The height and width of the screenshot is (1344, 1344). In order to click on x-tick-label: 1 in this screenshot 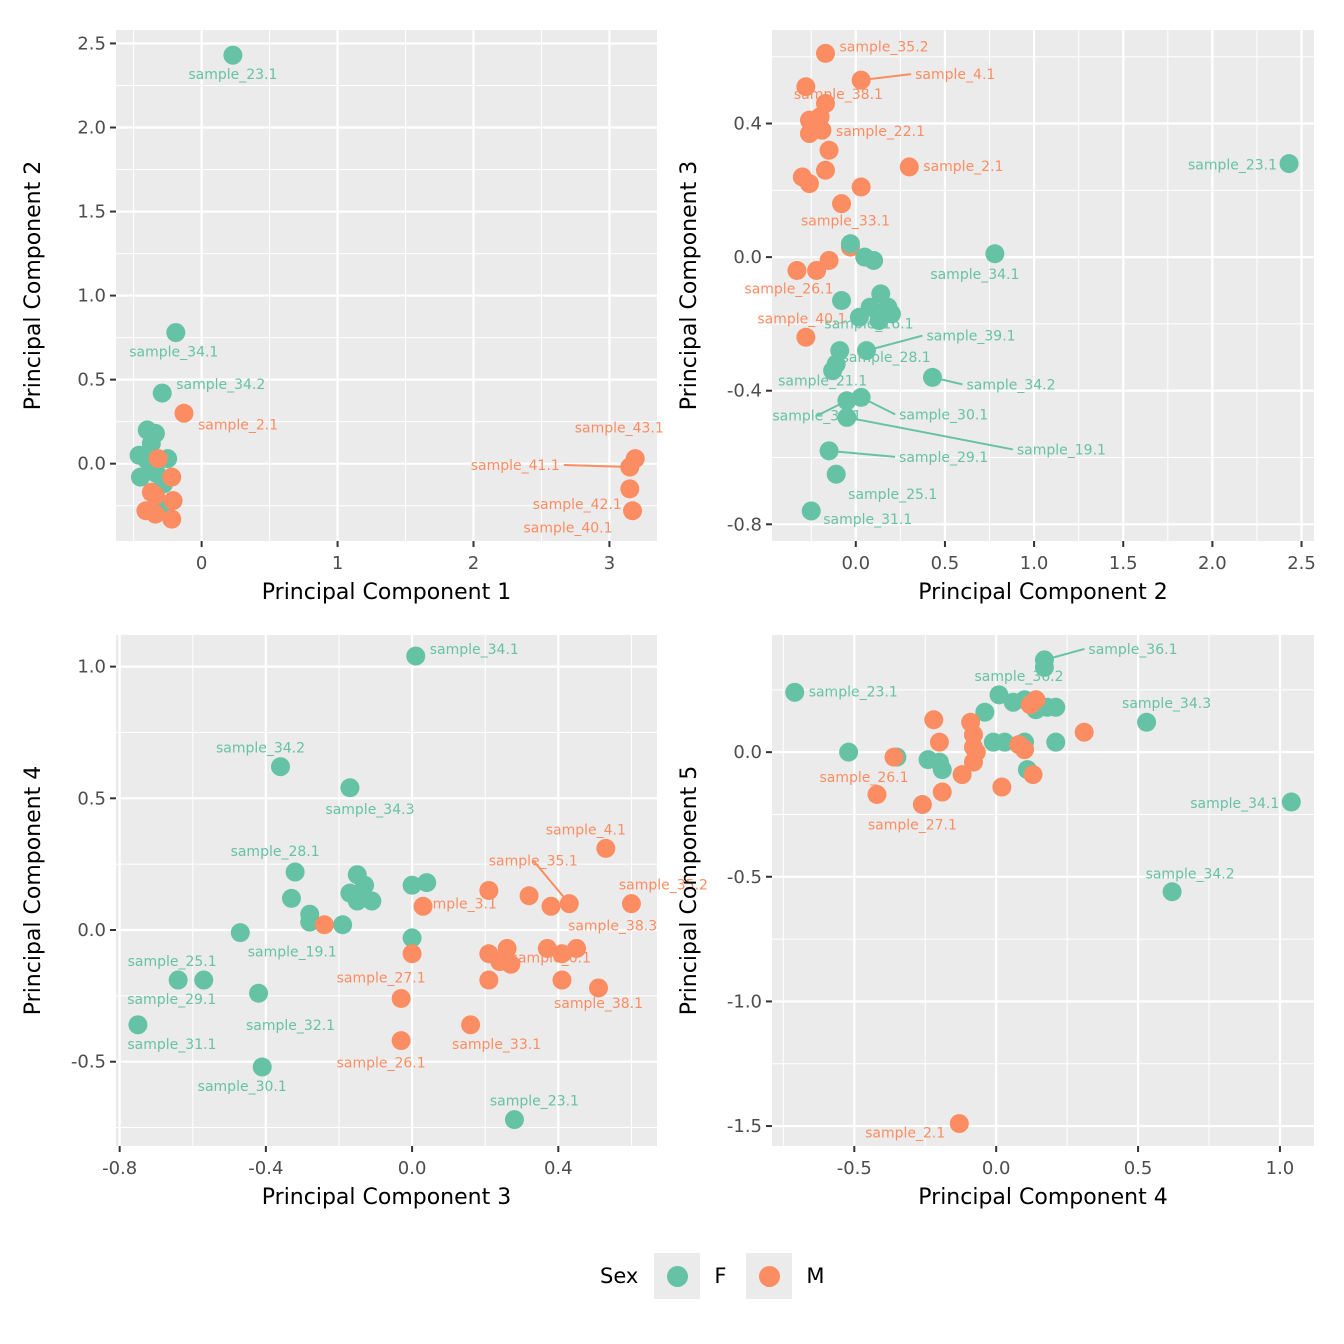, I will do `click(337, 563)`.